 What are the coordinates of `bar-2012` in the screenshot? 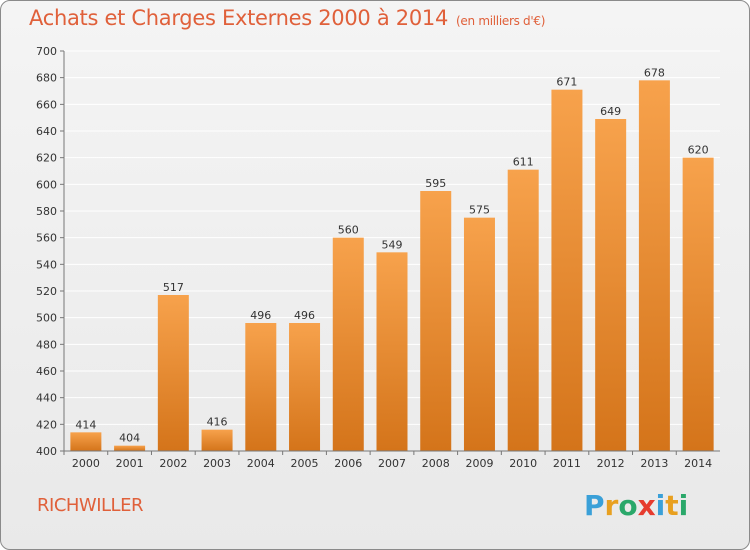 It's located at (611, 285).